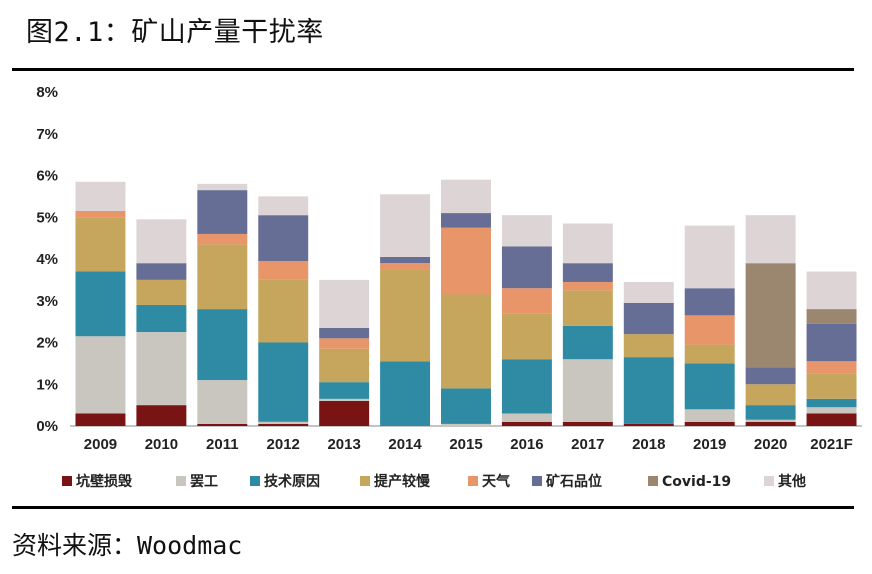 This screenshot has width=872, height=574. I want to click on x-tick-label: 2009, so click(100, 444).